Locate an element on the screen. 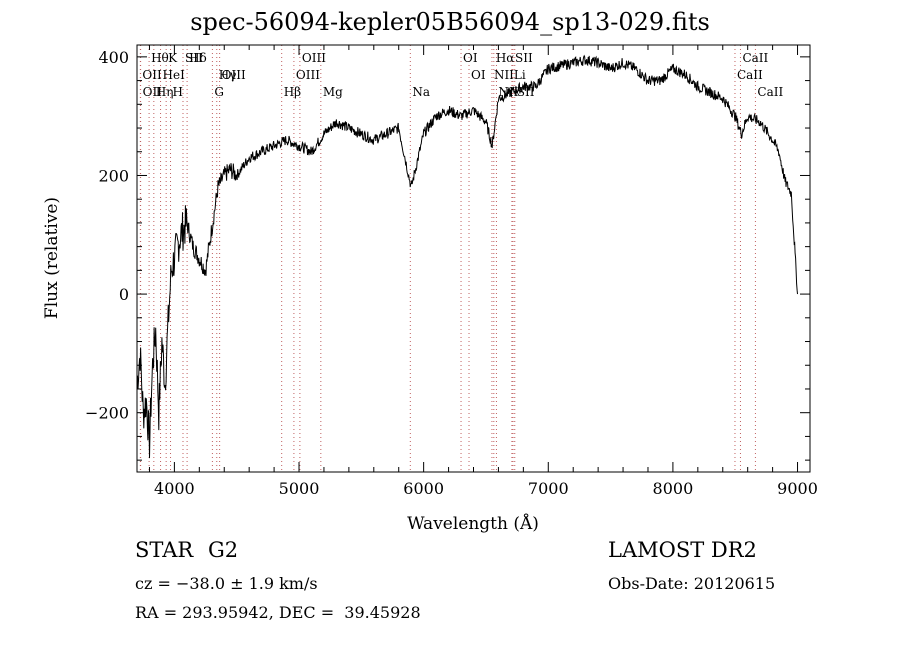  survey-name: LAMOST DR2 is located at coordinates (682, 550).